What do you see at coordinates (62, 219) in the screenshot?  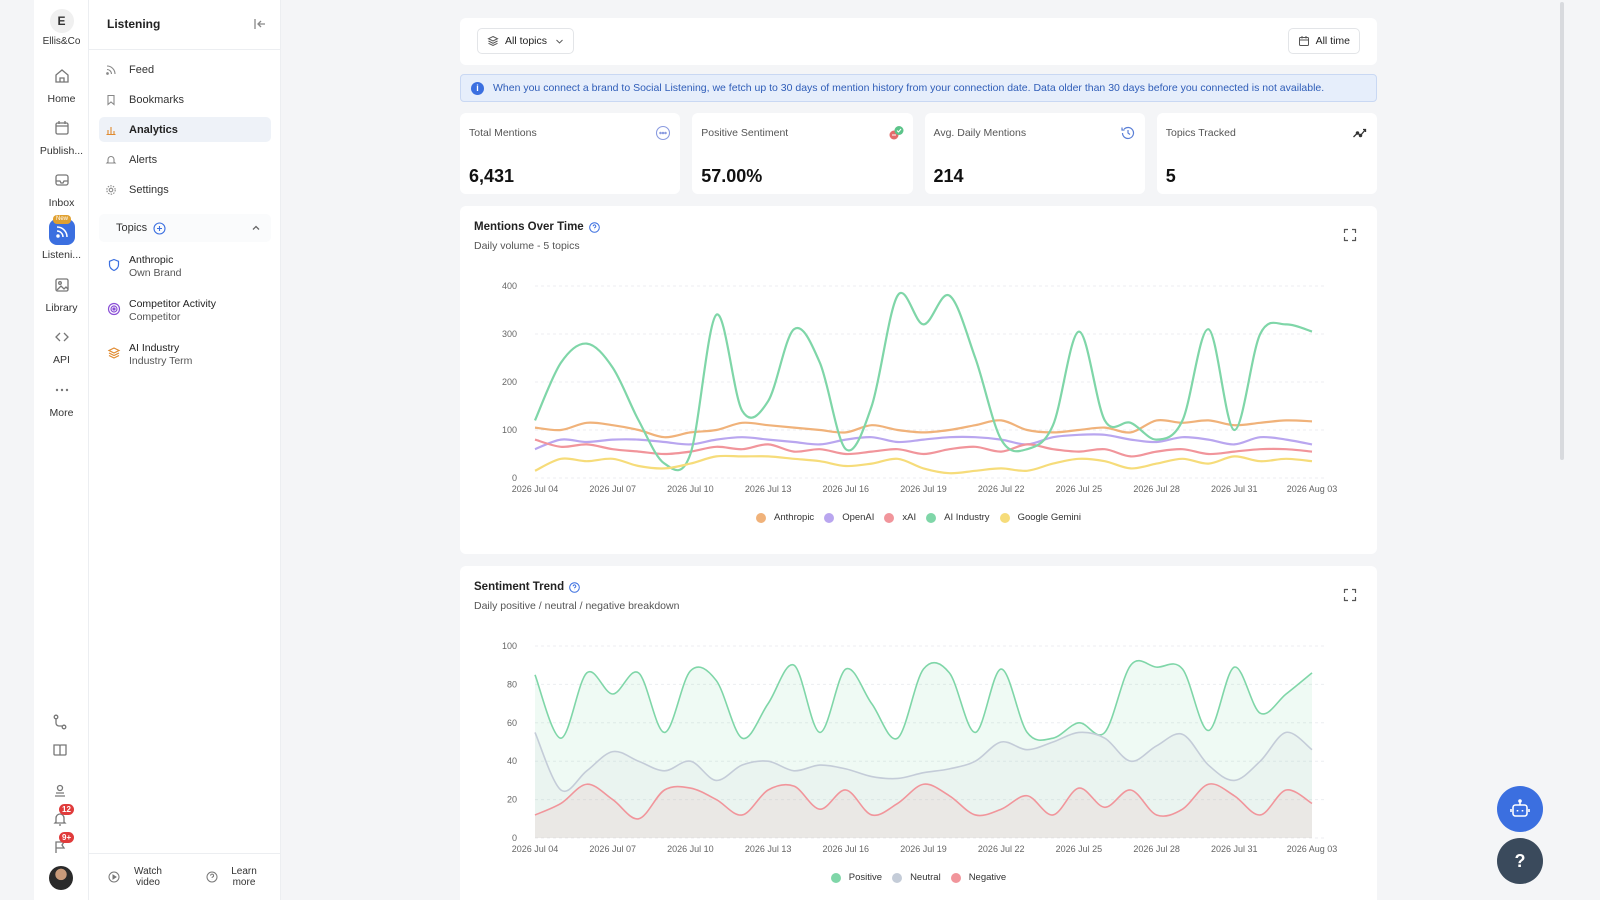 I see `new-badge: New` at bounding box center [62, 219].